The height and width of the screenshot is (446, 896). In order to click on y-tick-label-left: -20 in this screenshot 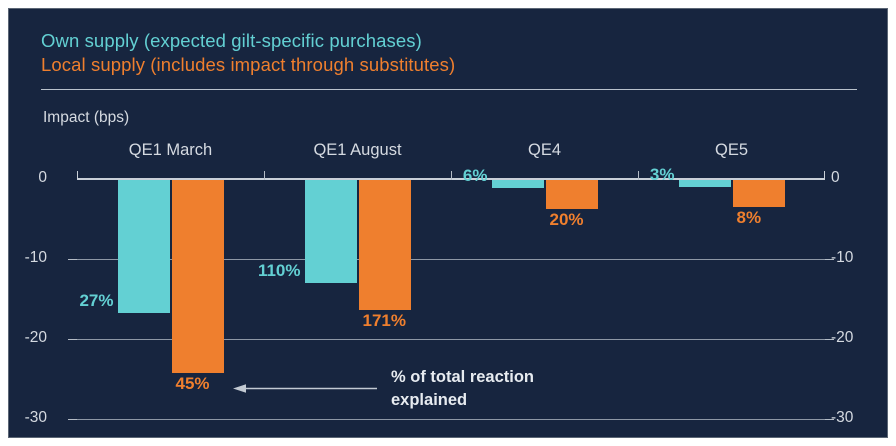, I will do `click(35, 337)`.